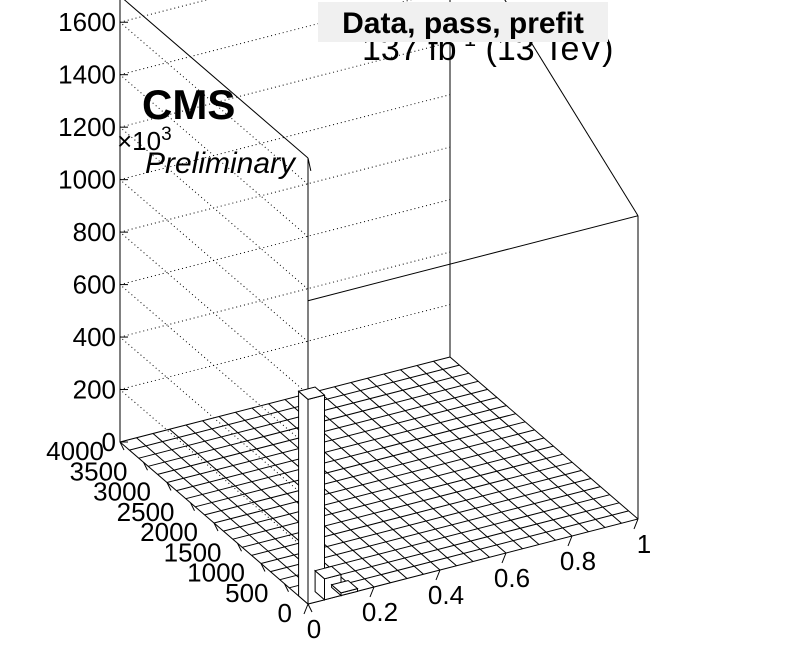 Image resolution: width=796 pixels, height=672 pixels. I want to click on z-multiplier-label: ×10³, so click(144, 140).